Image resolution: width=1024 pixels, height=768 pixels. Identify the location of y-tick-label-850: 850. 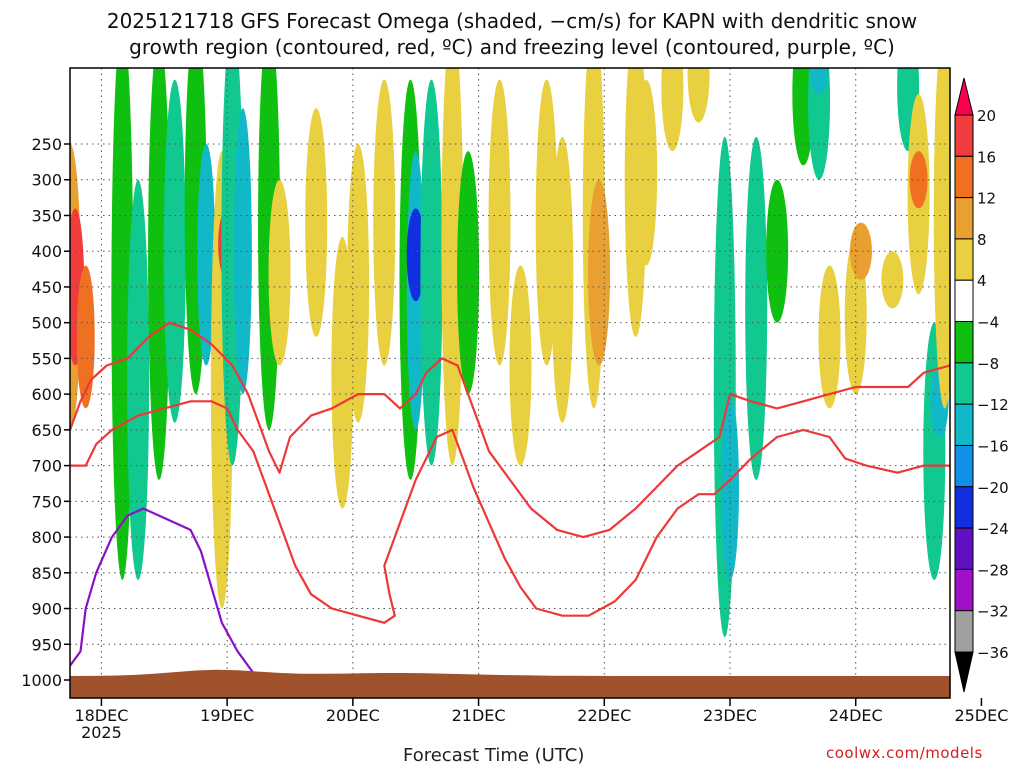
(46, 573).